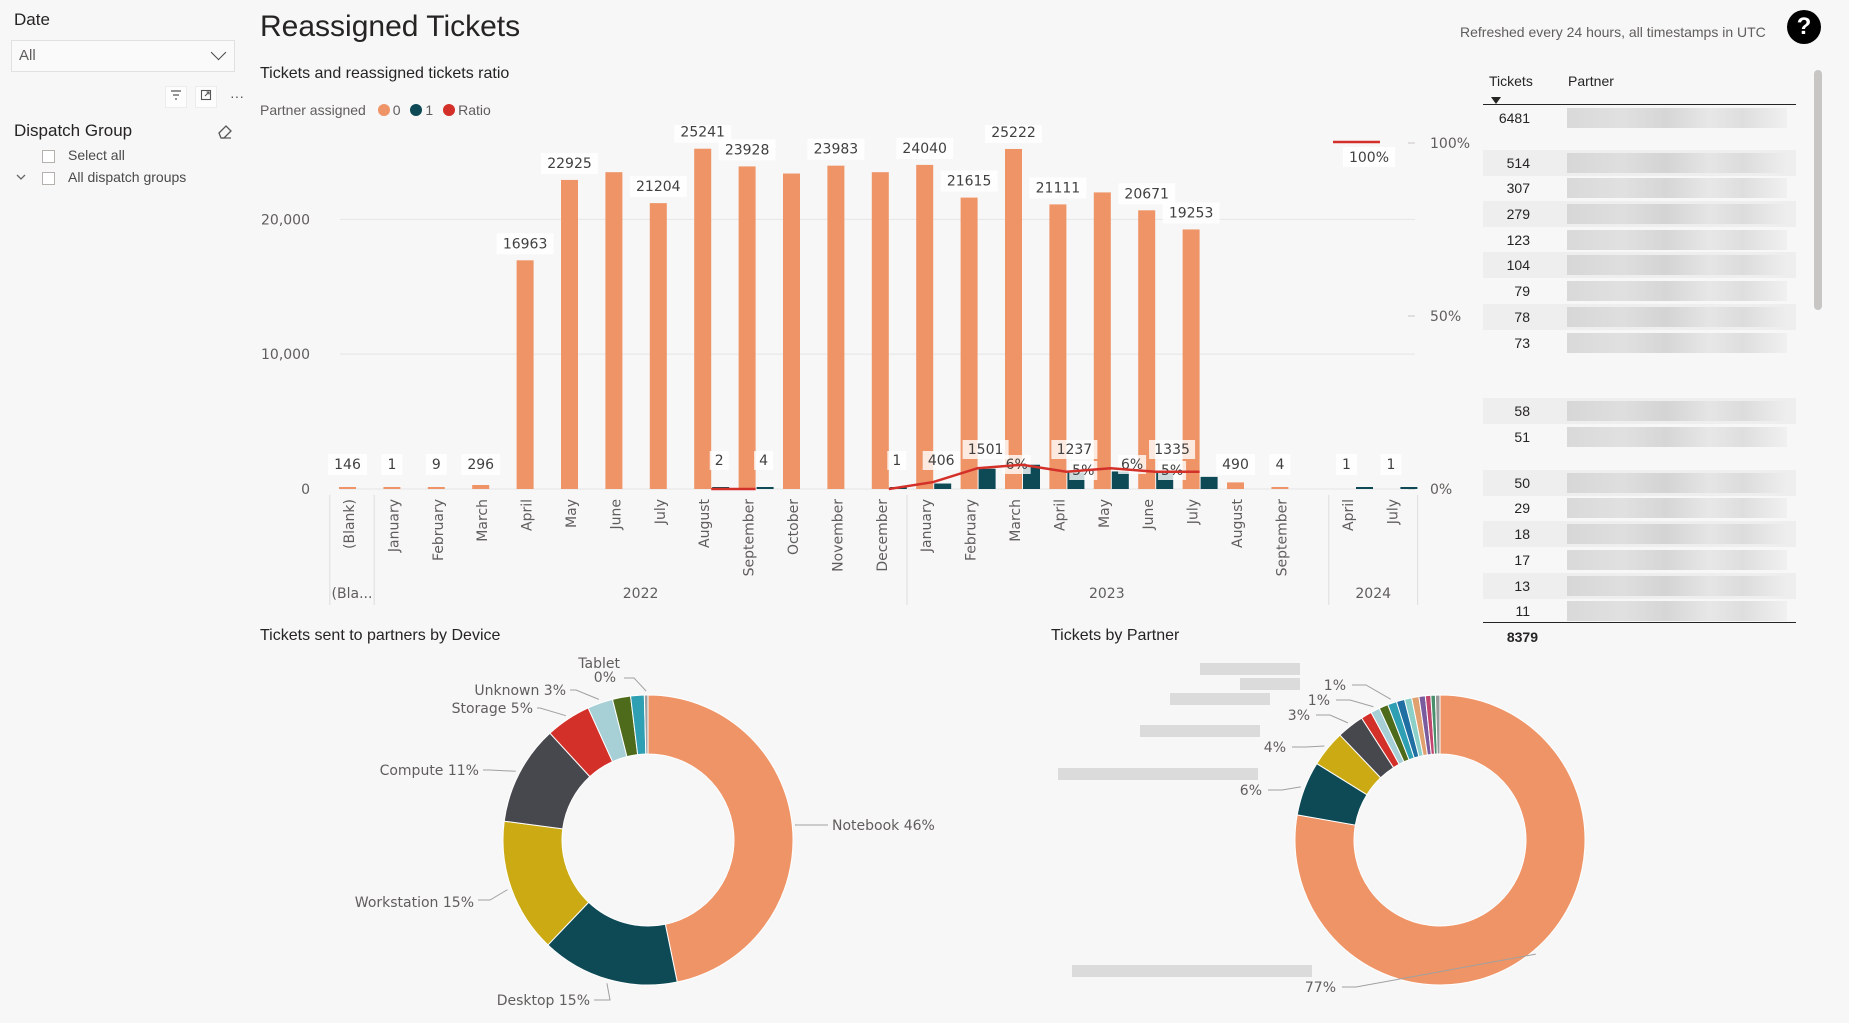 This screenshot has height=1023, width=1849. Describe the element at coordinates (1393, 512) in the screenshot. I see `x-tick-label: July` at that location.